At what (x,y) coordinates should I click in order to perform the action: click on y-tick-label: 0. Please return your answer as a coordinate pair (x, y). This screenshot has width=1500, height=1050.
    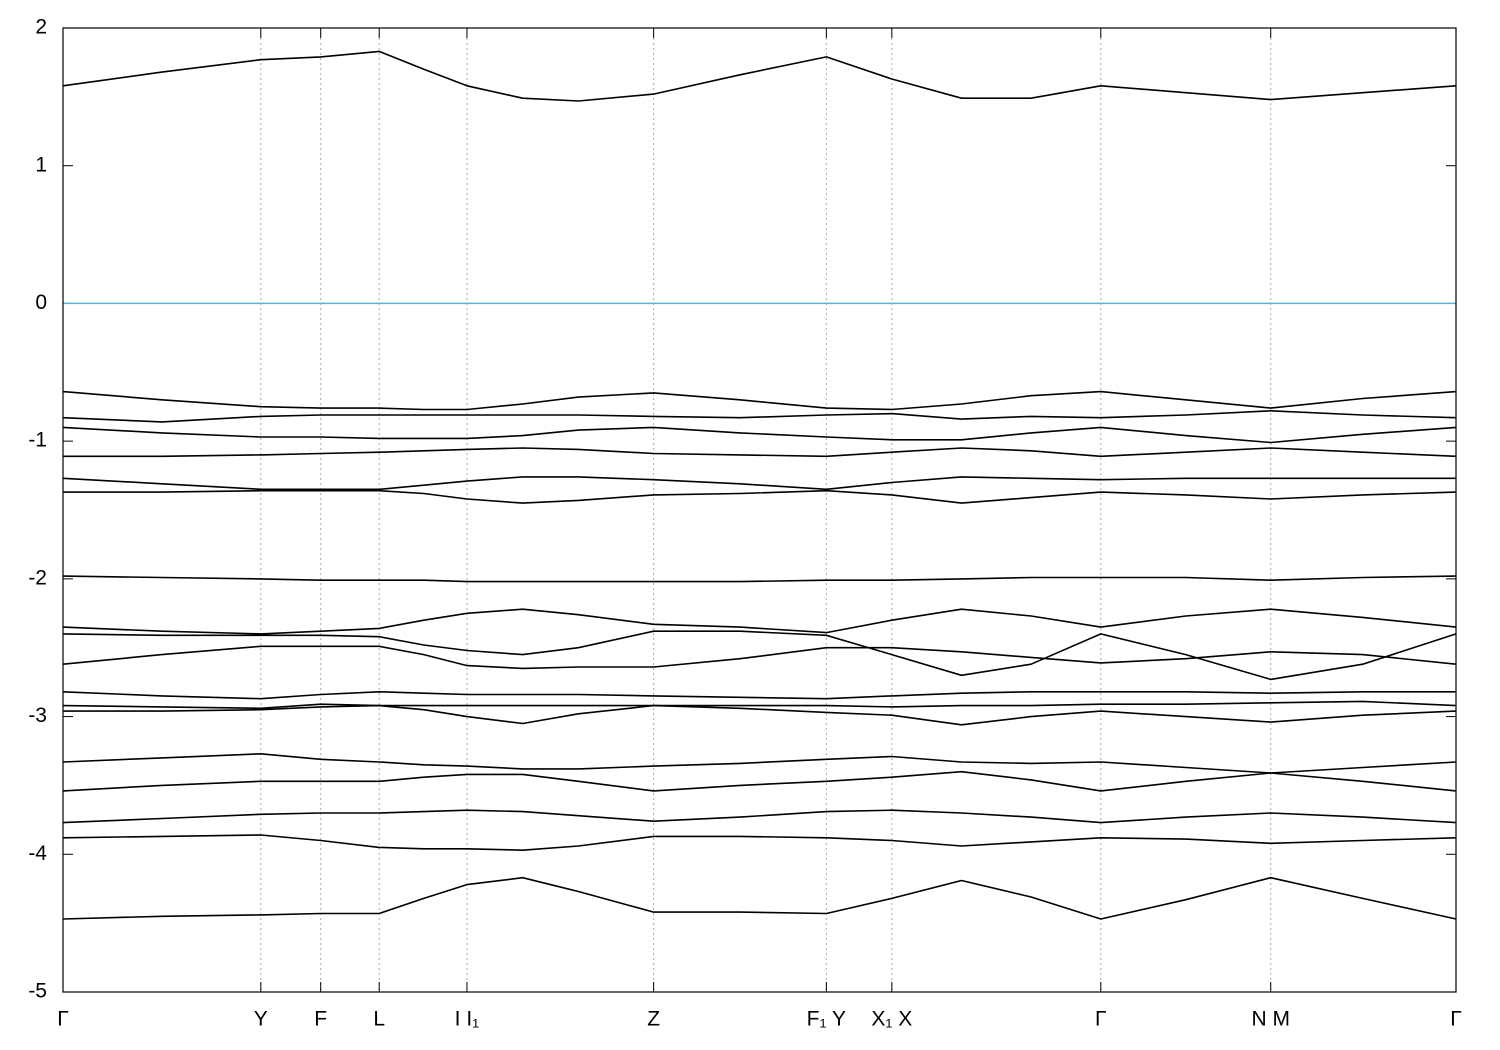
    Looking at the image, I should click on (41, 302).